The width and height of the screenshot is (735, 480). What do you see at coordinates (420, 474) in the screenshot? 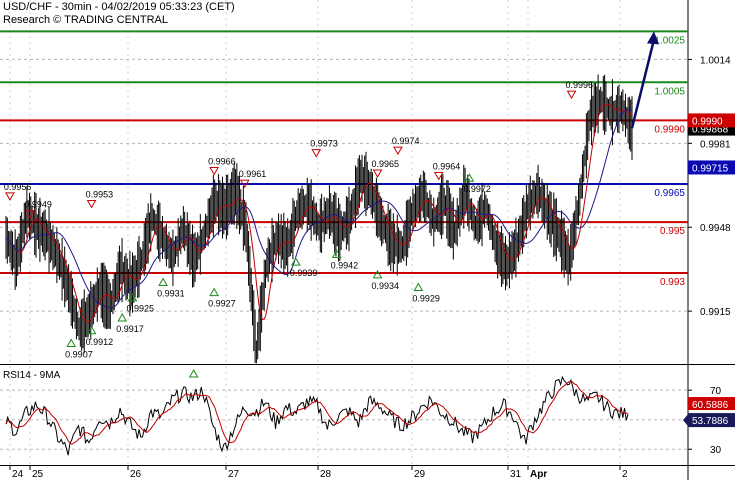
I see `time-tick-label: 29` at bounding box center [420, 474].